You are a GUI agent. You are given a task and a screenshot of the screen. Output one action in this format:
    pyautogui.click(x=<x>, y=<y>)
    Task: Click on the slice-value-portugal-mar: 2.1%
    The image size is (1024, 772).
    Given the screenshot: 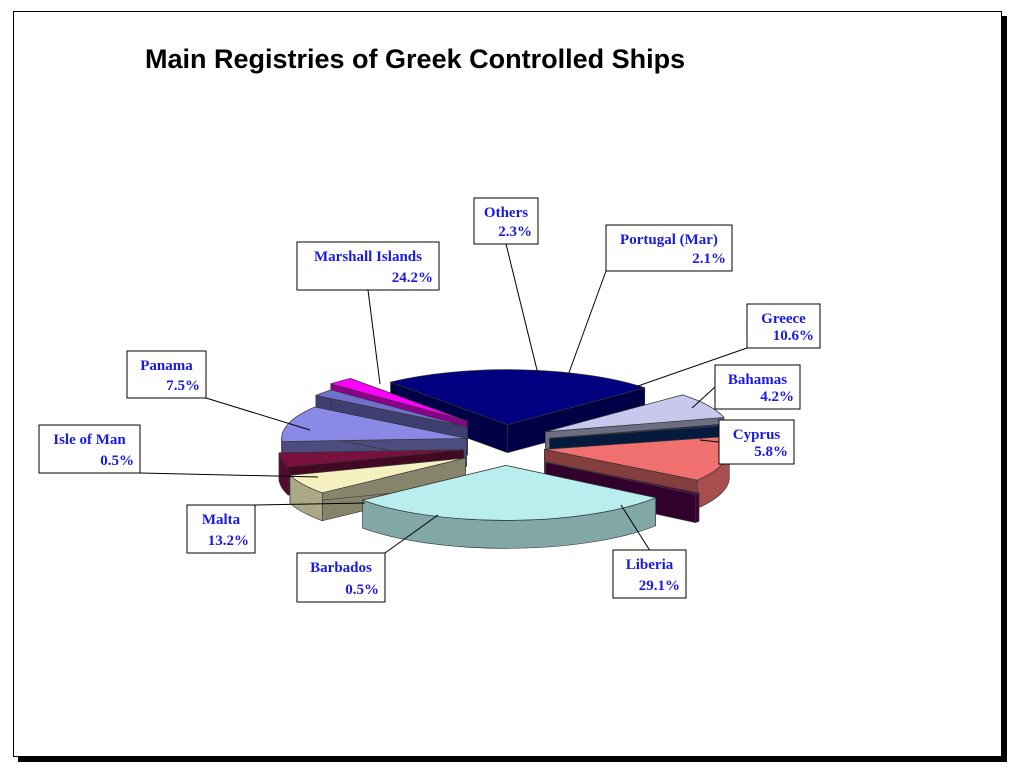 What is the action you would take?
    pyautogui.click(x=709, y=259)
    